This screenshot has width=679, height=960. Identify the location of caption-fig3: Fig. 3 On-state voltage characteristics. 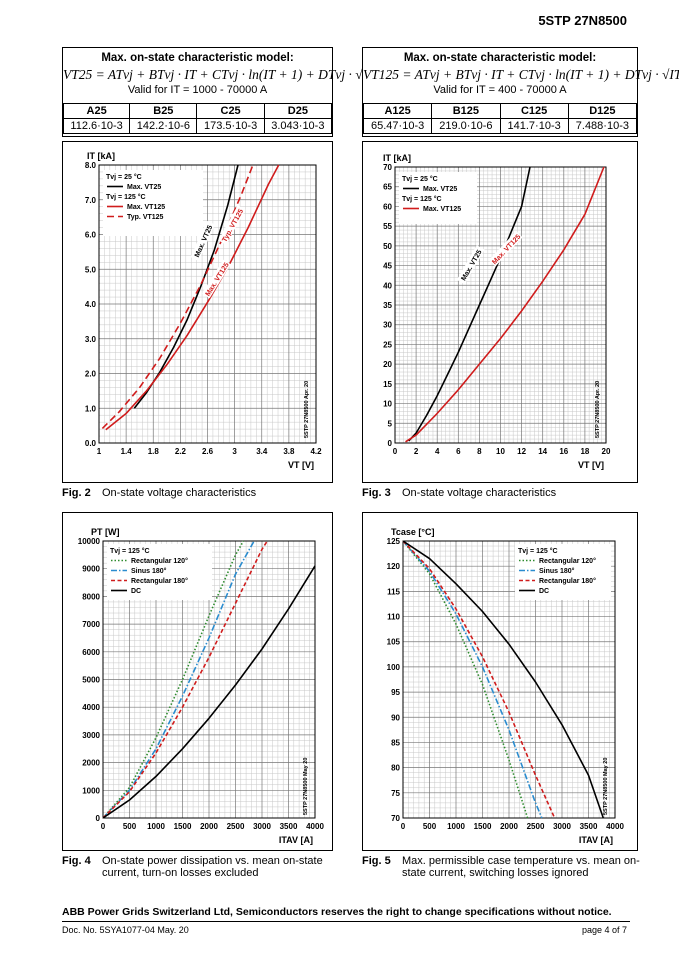
(499, 493).